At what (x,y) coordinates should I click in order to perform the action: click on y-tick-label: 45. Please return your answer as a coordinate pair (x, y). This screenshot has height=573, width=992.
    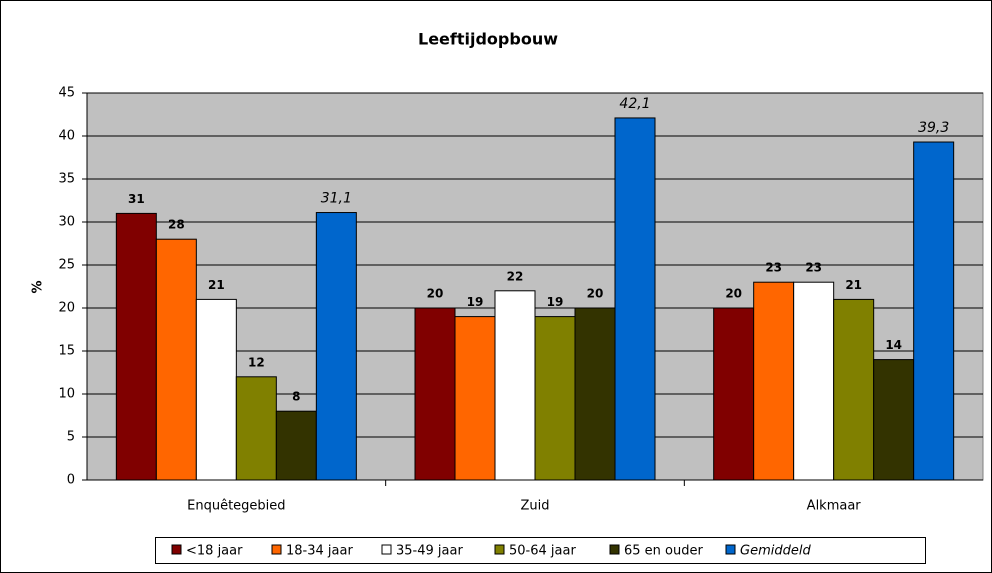
    Looking at the image, I should click on (66, 93).